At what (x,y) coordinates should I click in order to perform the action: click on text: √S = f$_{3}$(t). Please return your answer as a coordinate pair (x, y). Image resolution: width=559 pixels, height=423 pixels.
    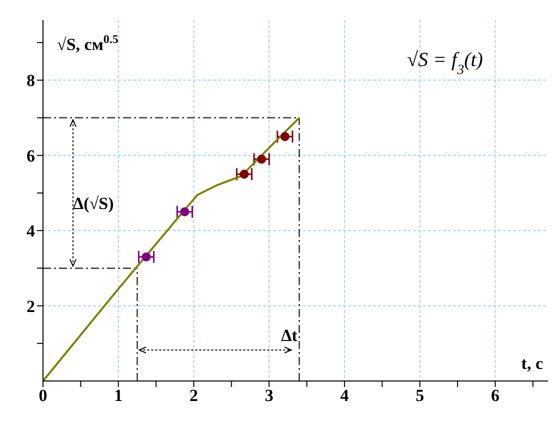
    Looking at the image, I should click on (445, 63).